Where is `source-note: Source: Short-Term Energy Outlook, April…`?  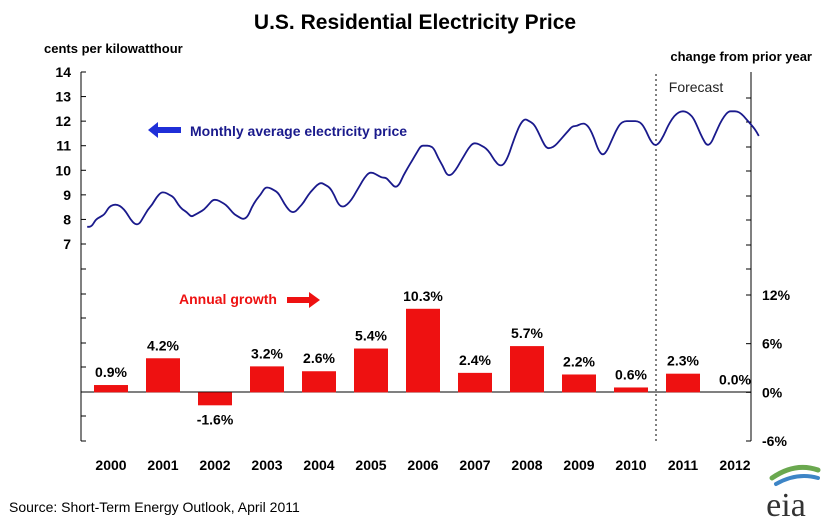
source-note: Source: Short-Term Energy Outlook, April… is located at coordinates (154, 507).